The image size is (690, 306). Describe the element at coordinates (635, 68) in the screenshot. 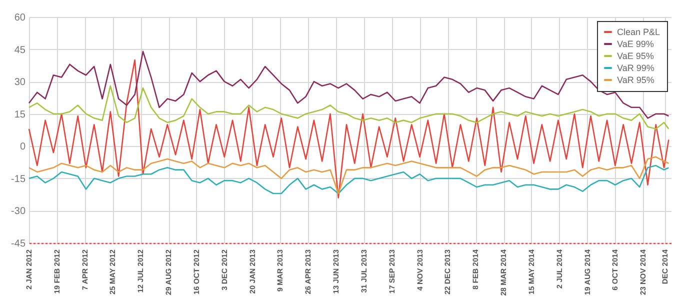

I see `legend-label: VaR 99%` at that location.